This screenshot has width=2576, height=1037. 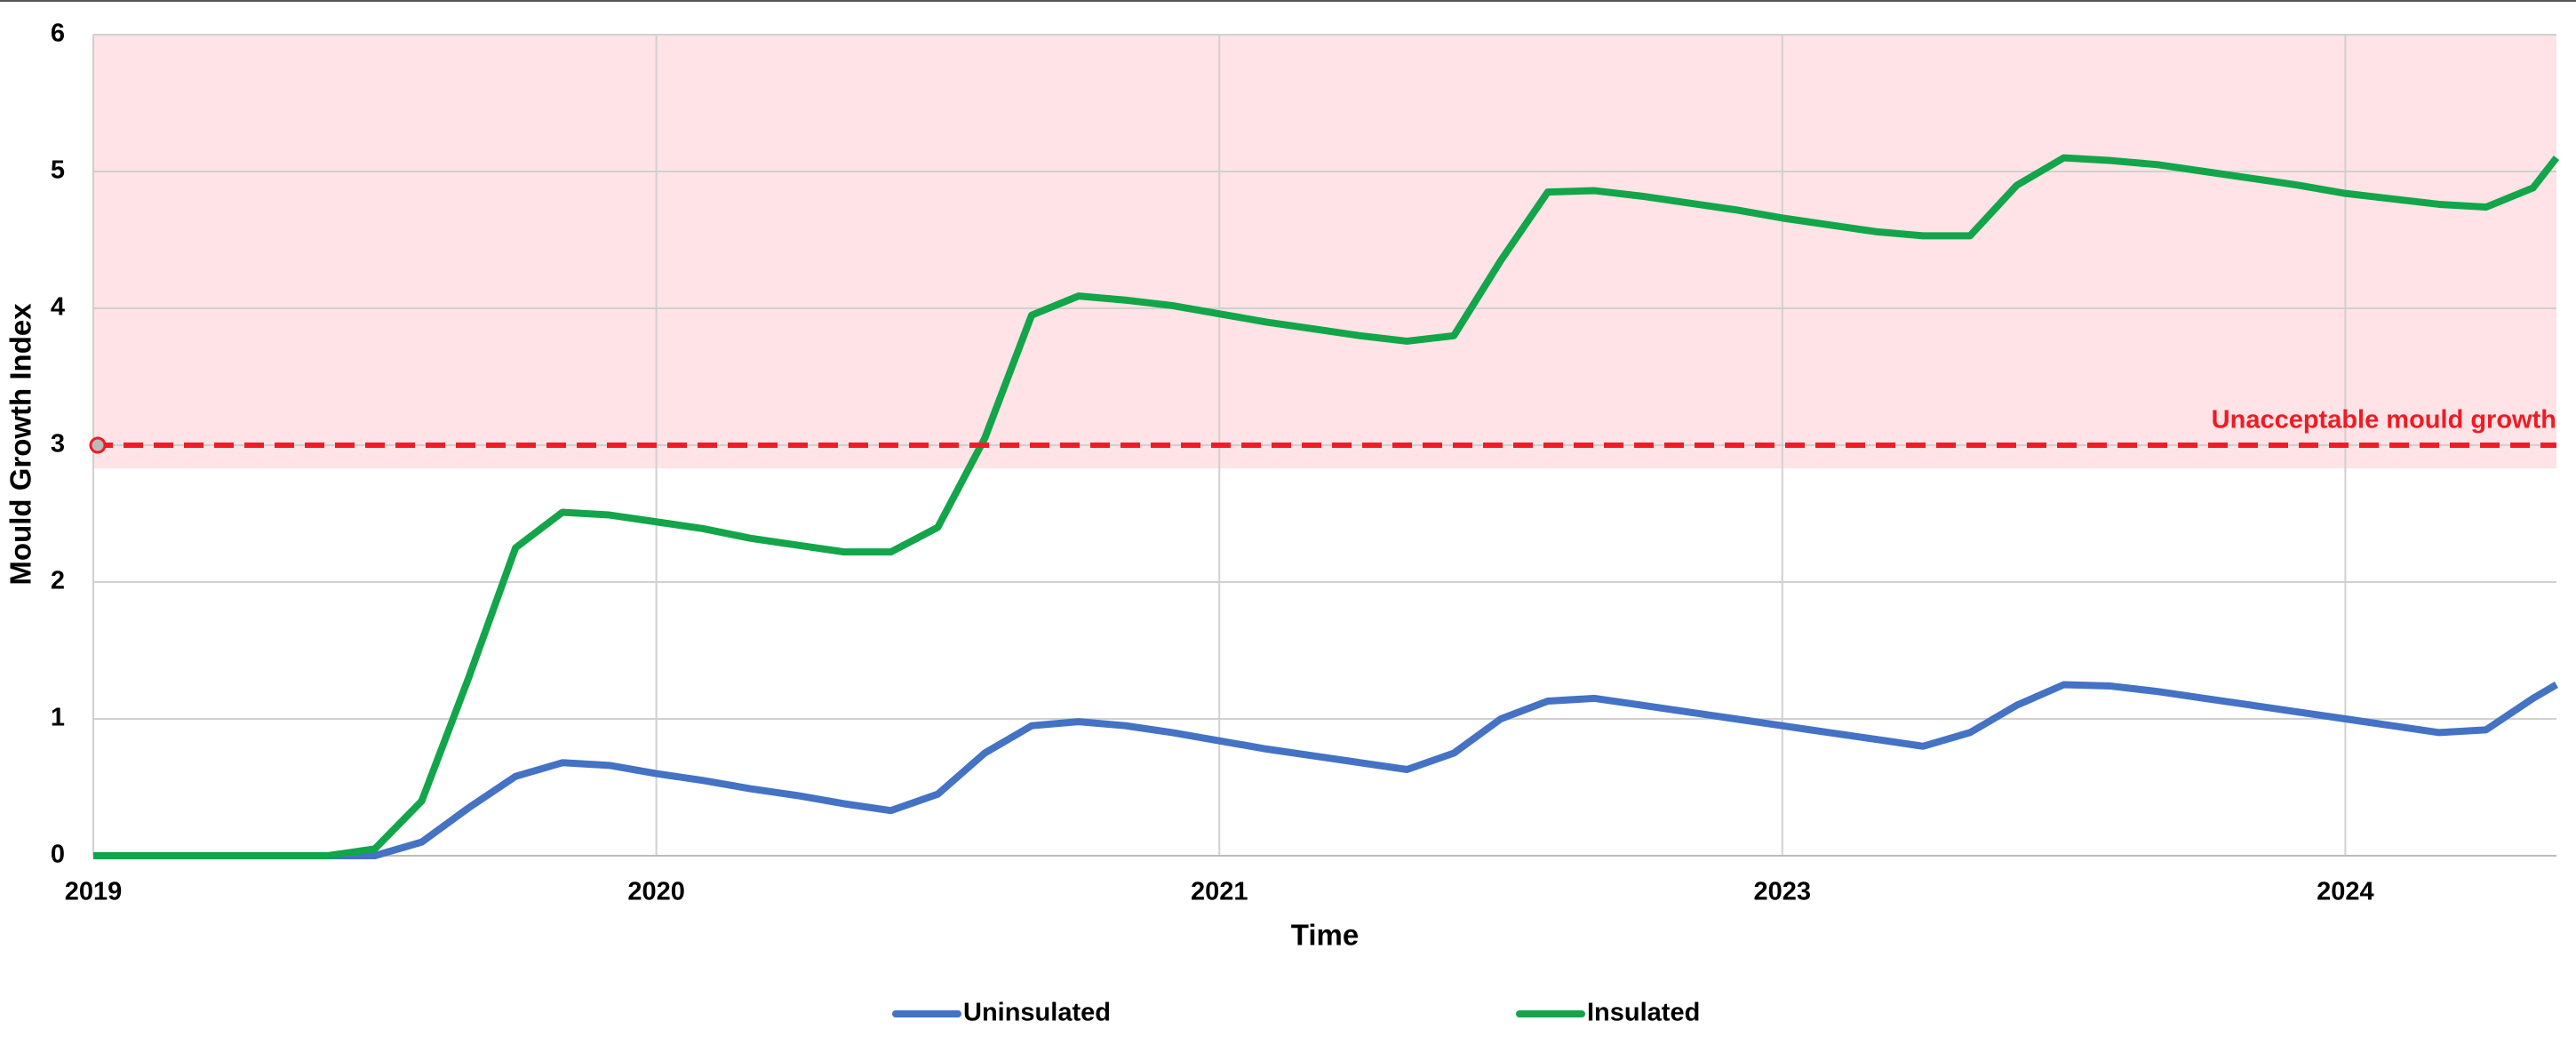 What do you see at coordinates (58, 170) in the screenshot?
I see `y-tick-label: 5` at bounding box center [58, 170].